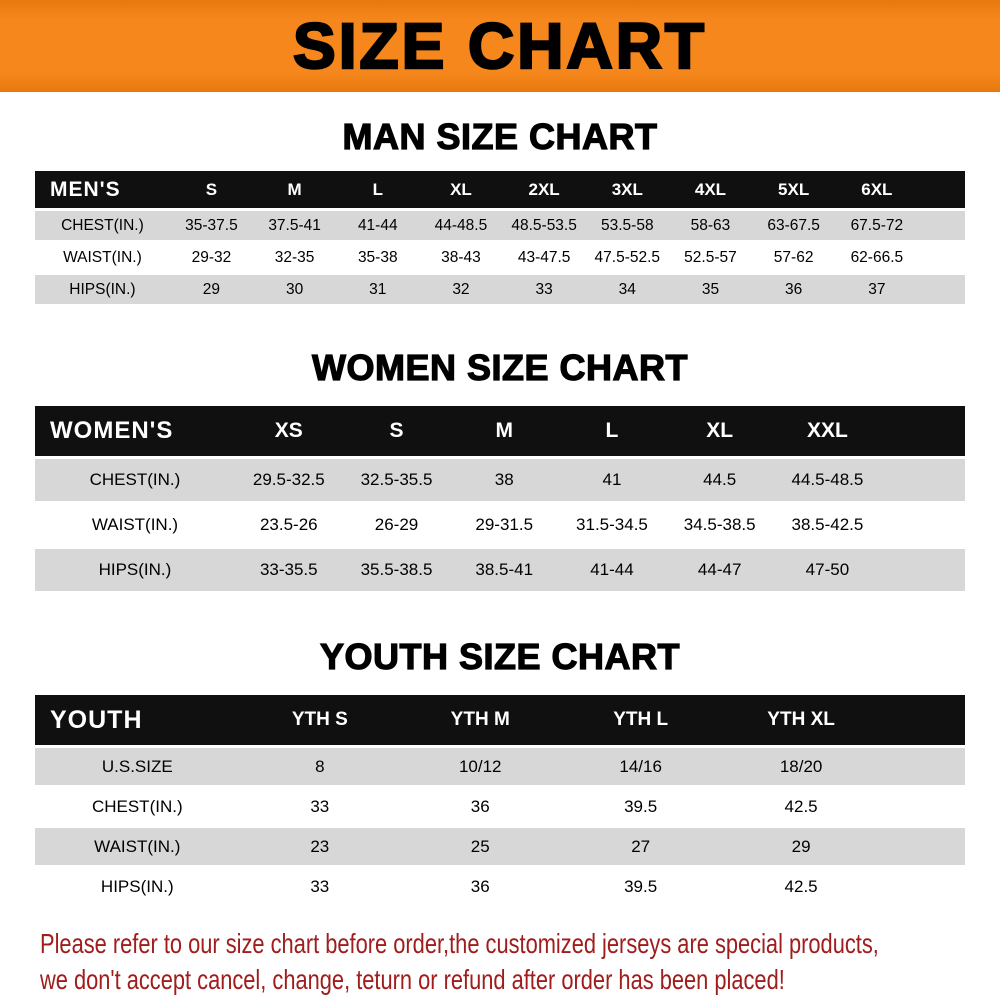 Image resolution: width=1000 pixels, height=1000 pixels. What do you see at coordinates (288, 431) in the screenshot?
I see `size-column-header: XS` at bounding box center [288, 431].